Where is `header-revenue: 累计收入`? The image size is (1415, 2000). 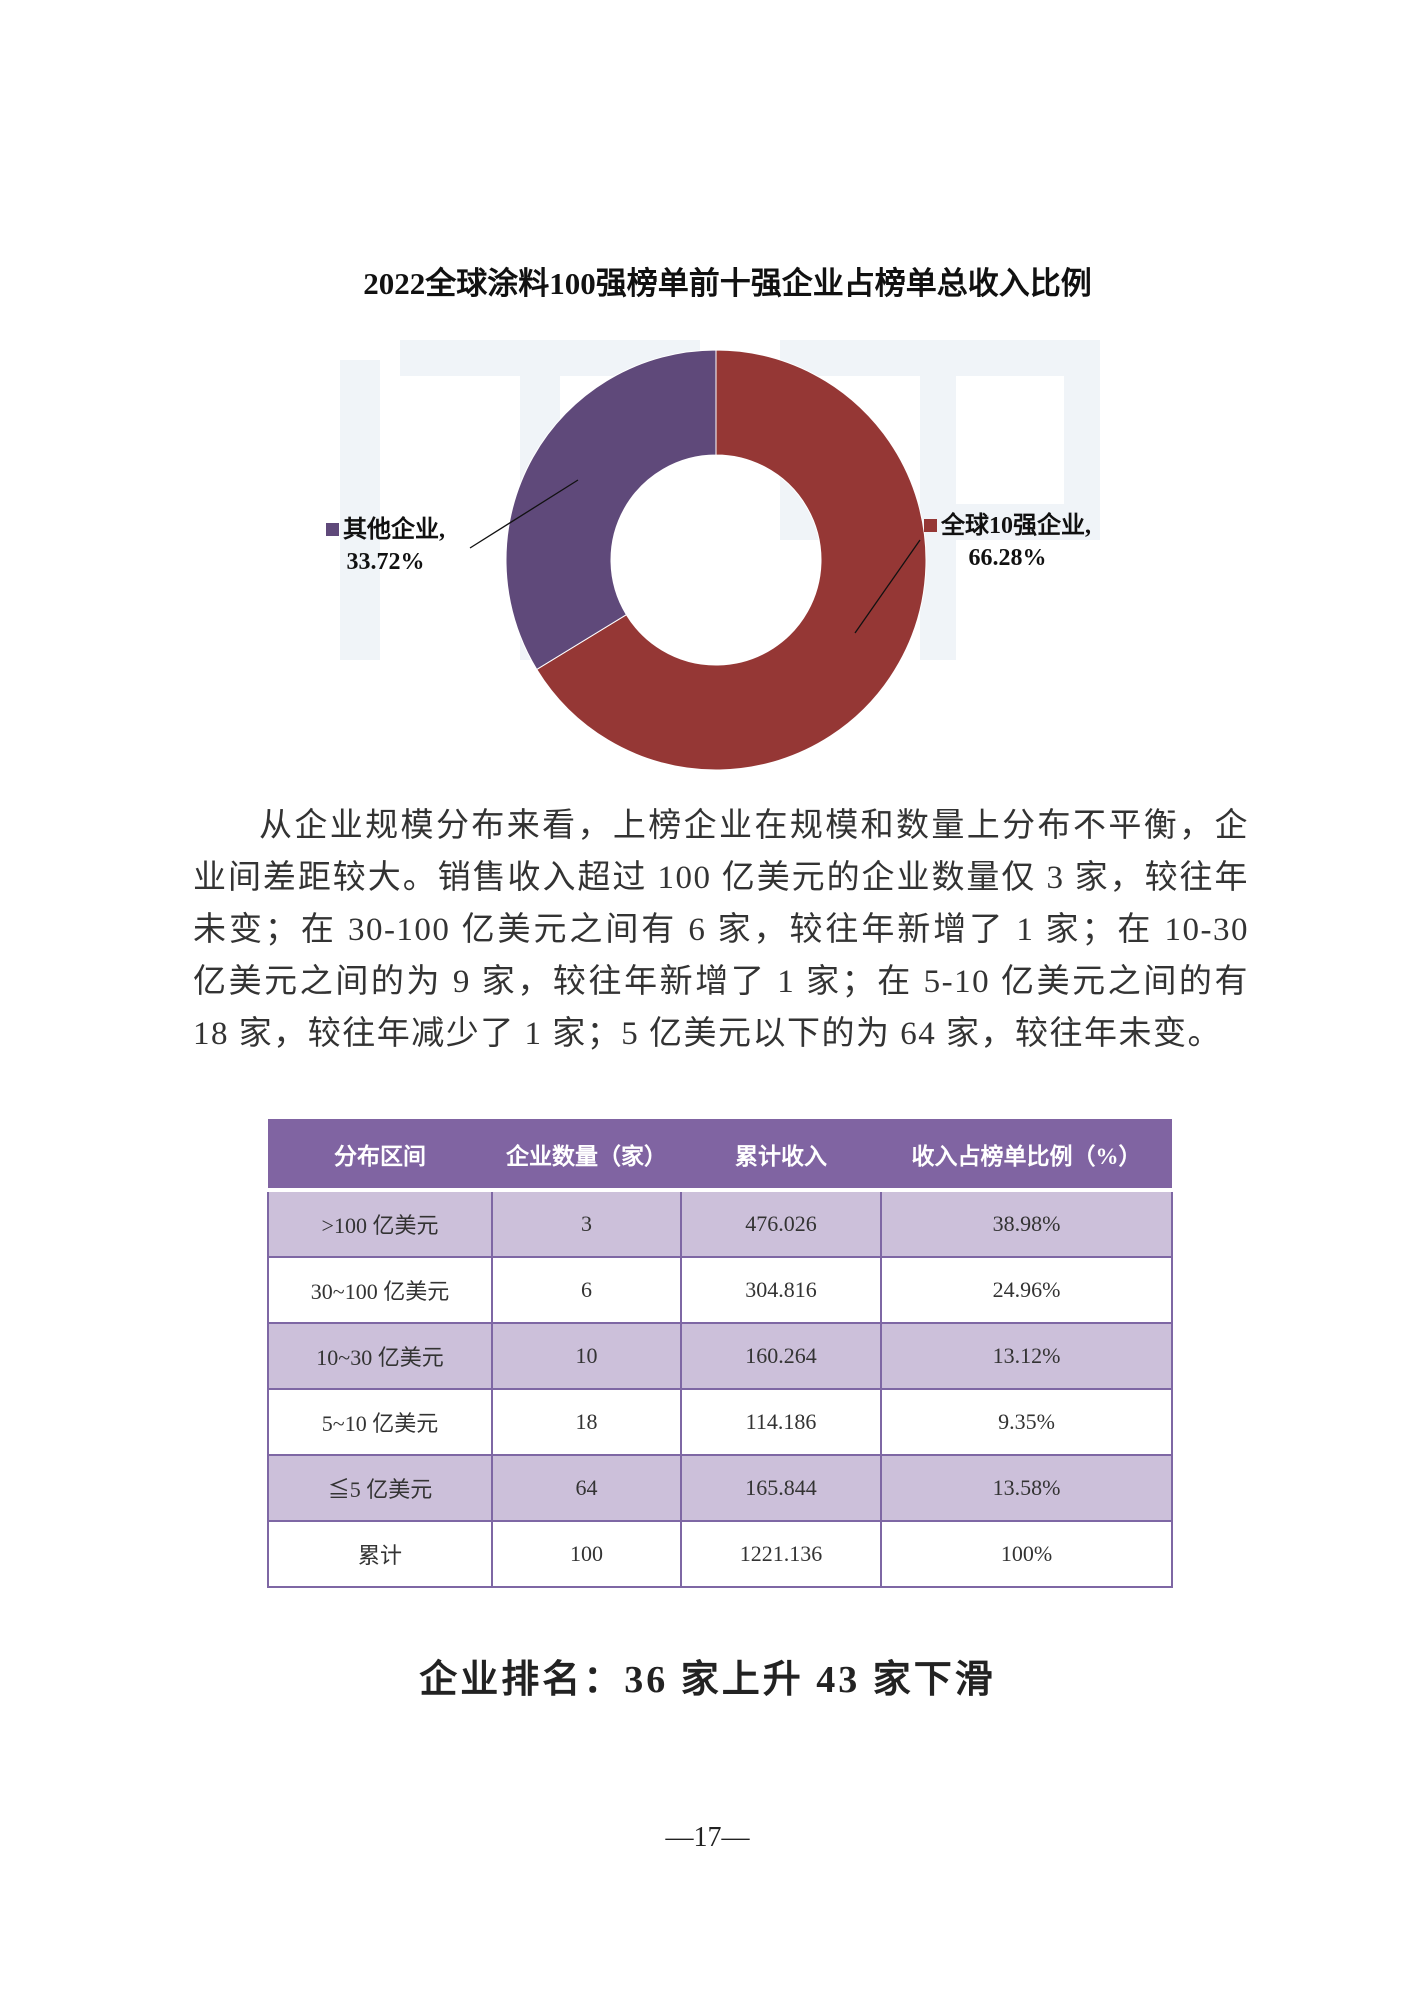 header-revenue: 累计收入 is located at coordinates (781, 1155).